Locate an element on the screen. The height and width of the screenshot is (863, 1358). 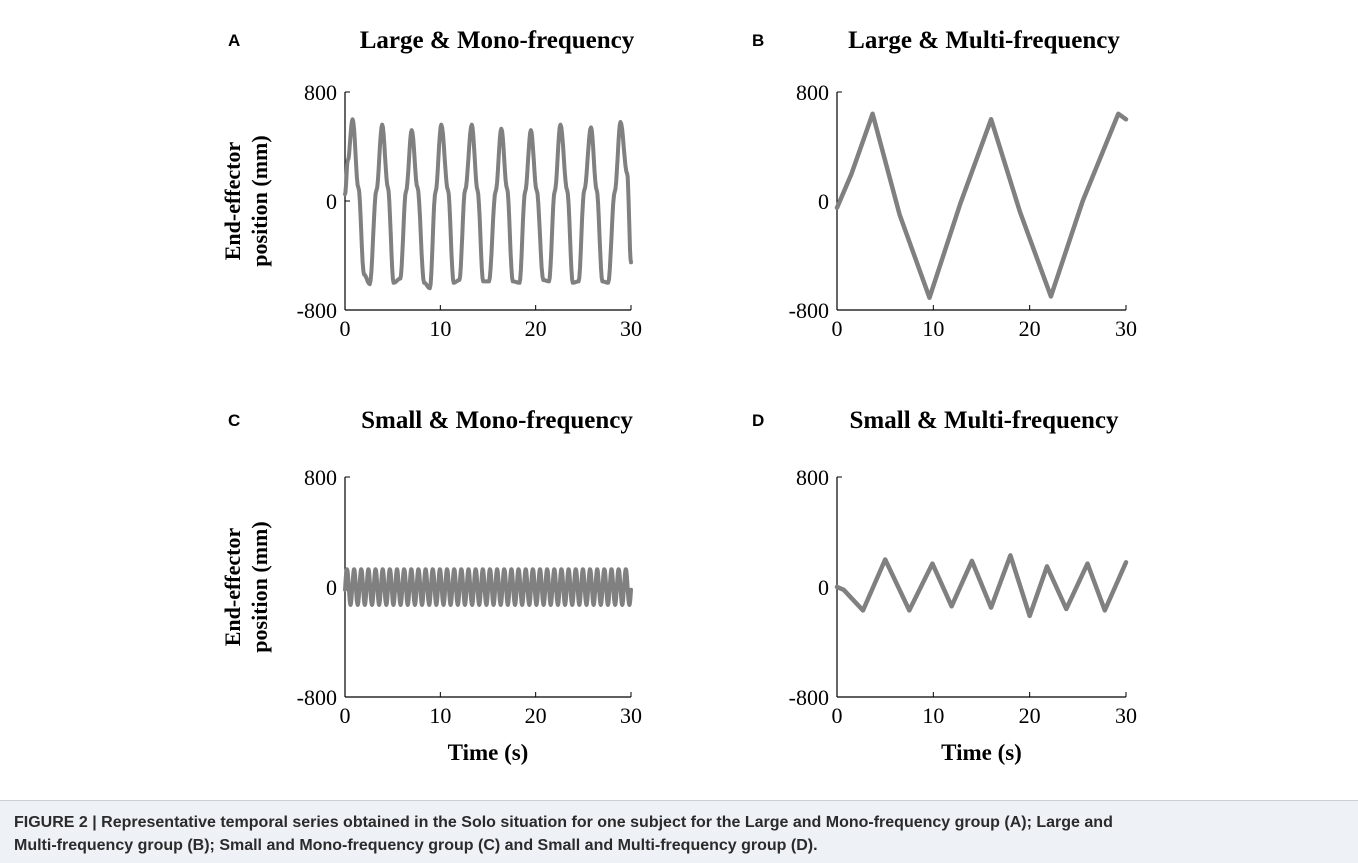
panel-letter: B is located at coordinates (758, 40).